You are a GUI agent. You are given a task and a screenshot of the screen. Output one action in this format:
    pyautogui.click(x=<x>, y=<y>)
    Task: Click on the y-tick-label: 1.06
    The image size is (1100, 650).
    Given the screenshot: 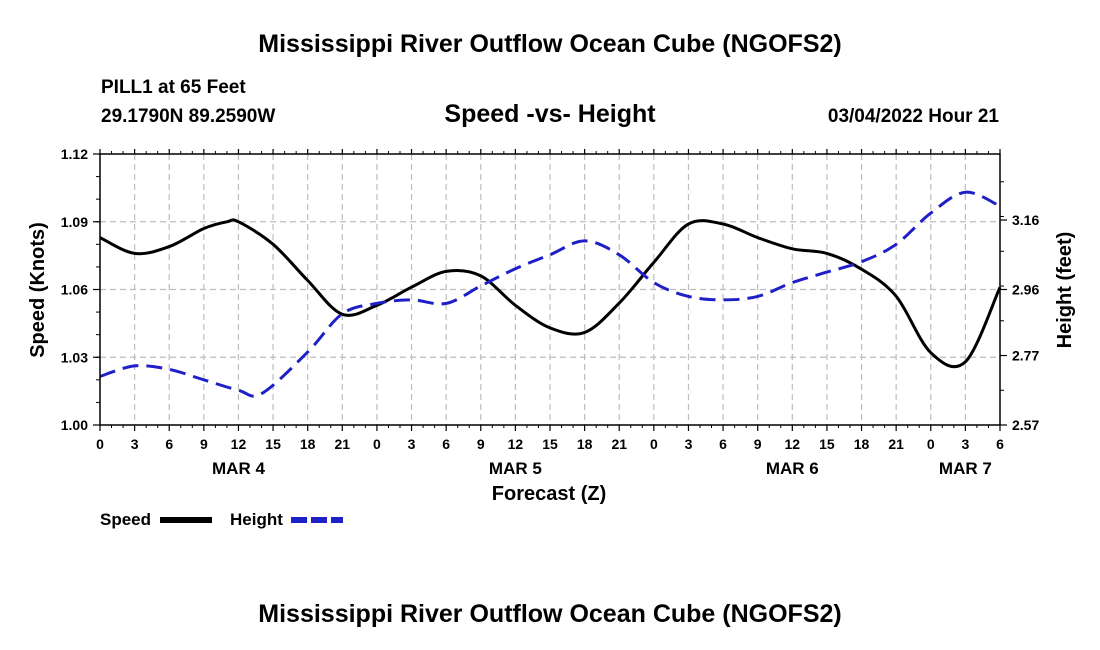 What is the action you would take?
    pyautogui.click(x=74, y=290)
    